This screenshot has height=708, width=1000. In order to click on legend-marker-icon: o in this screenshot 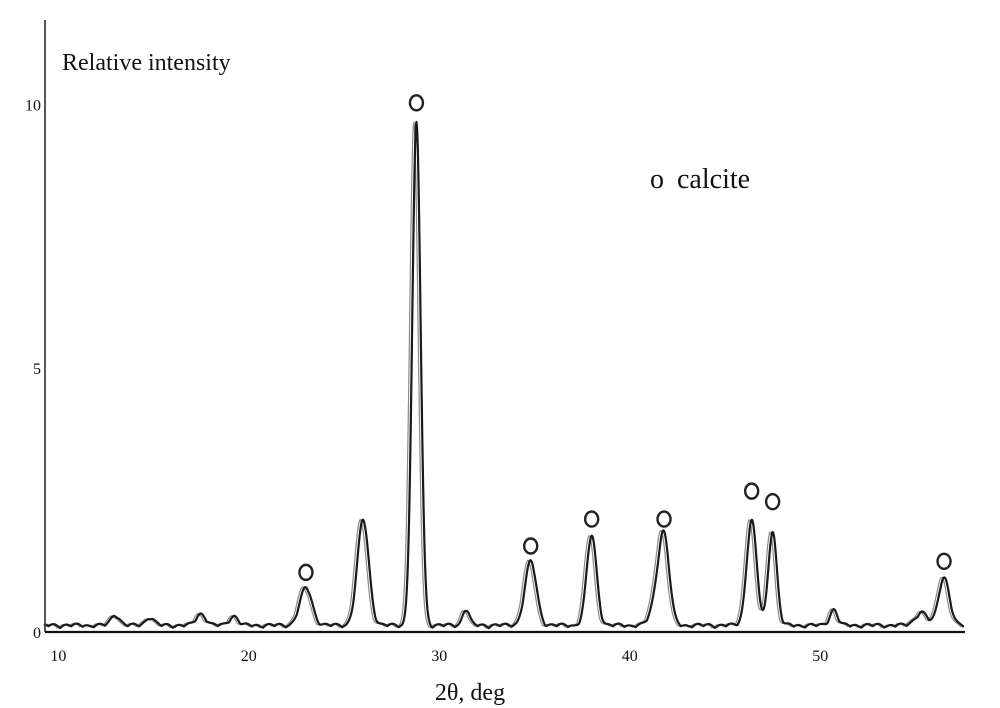, I will do `click(657, 179)`.